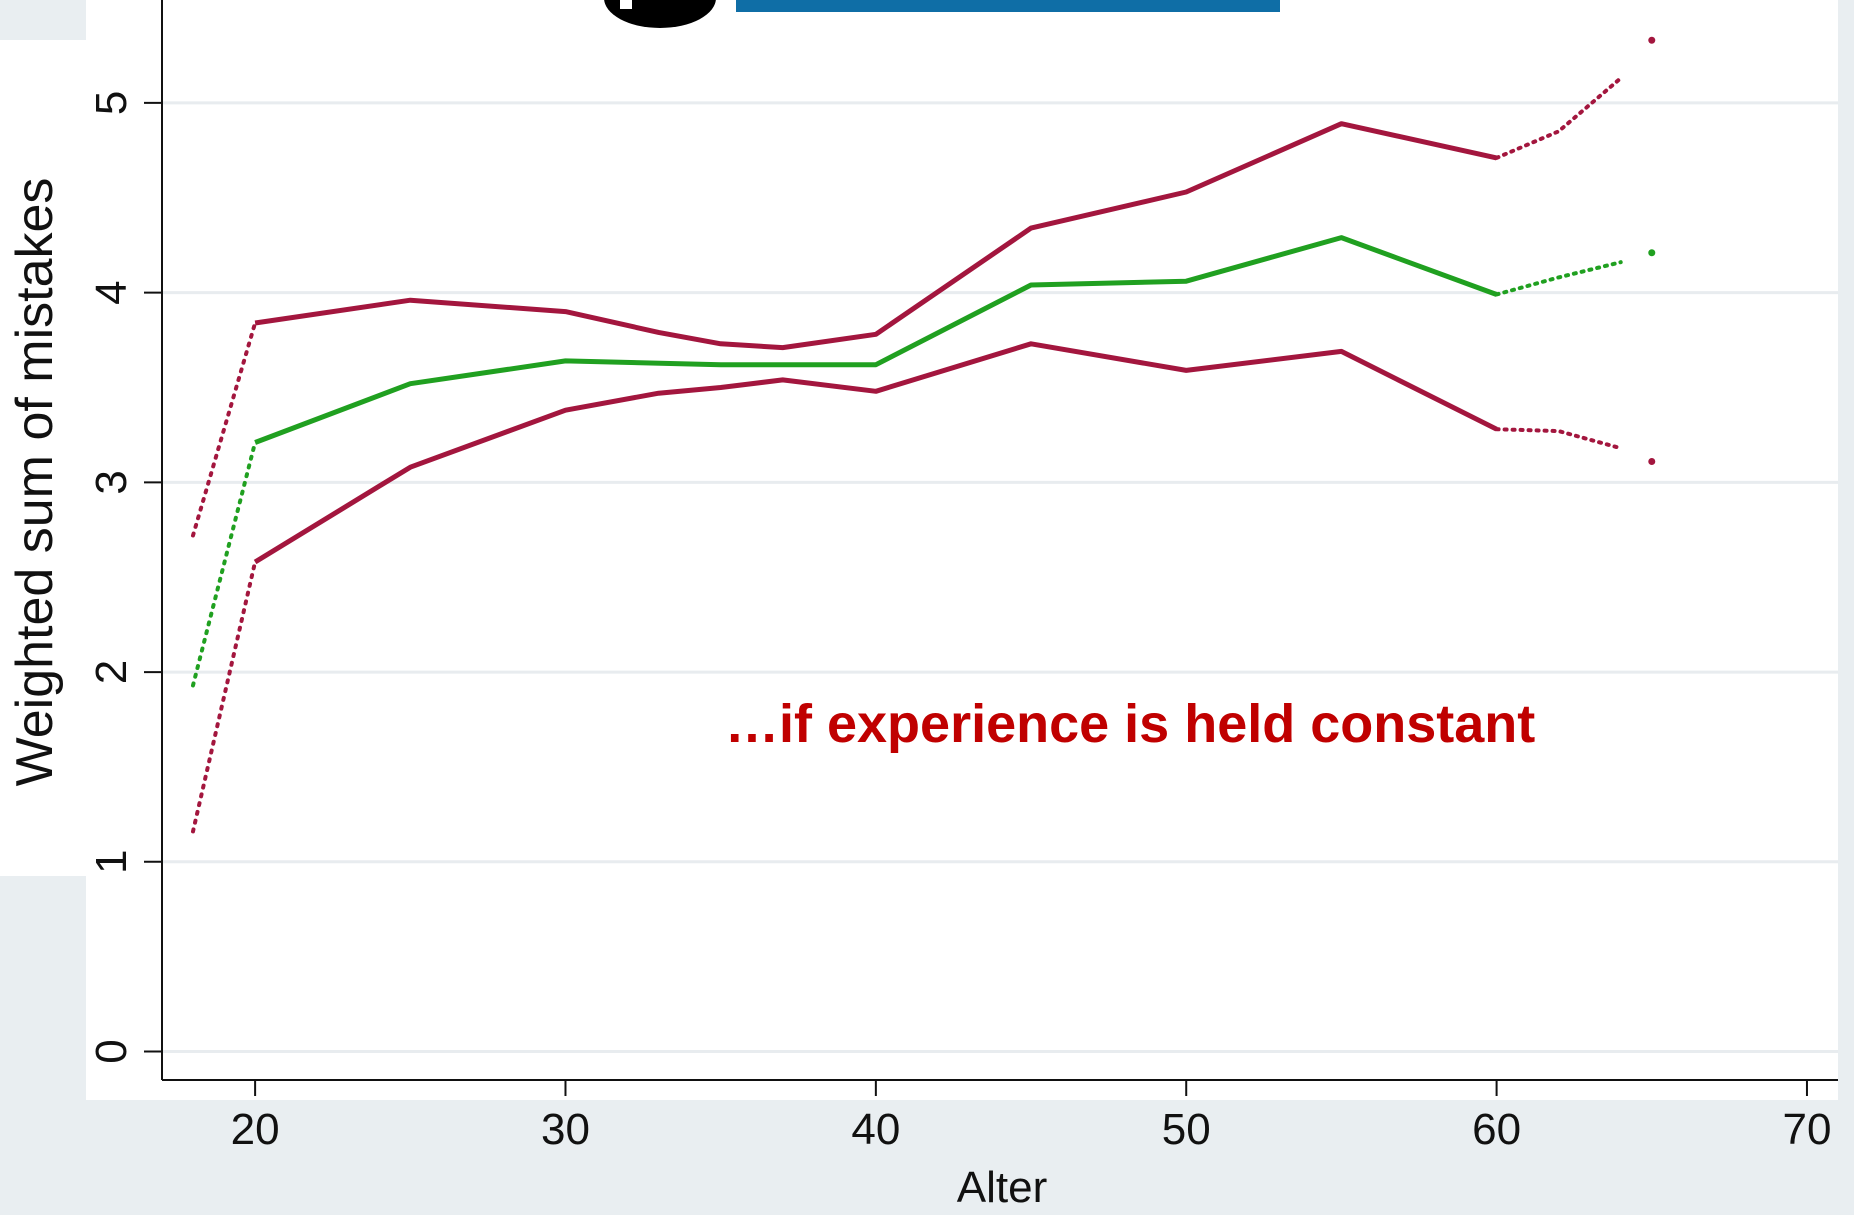 The width and height of the screenshot is (1854, 1215). What do you see at coordinates (876, 340) in the screenshot?
I see `series-estimate-line` at bounding box center [876, 340].